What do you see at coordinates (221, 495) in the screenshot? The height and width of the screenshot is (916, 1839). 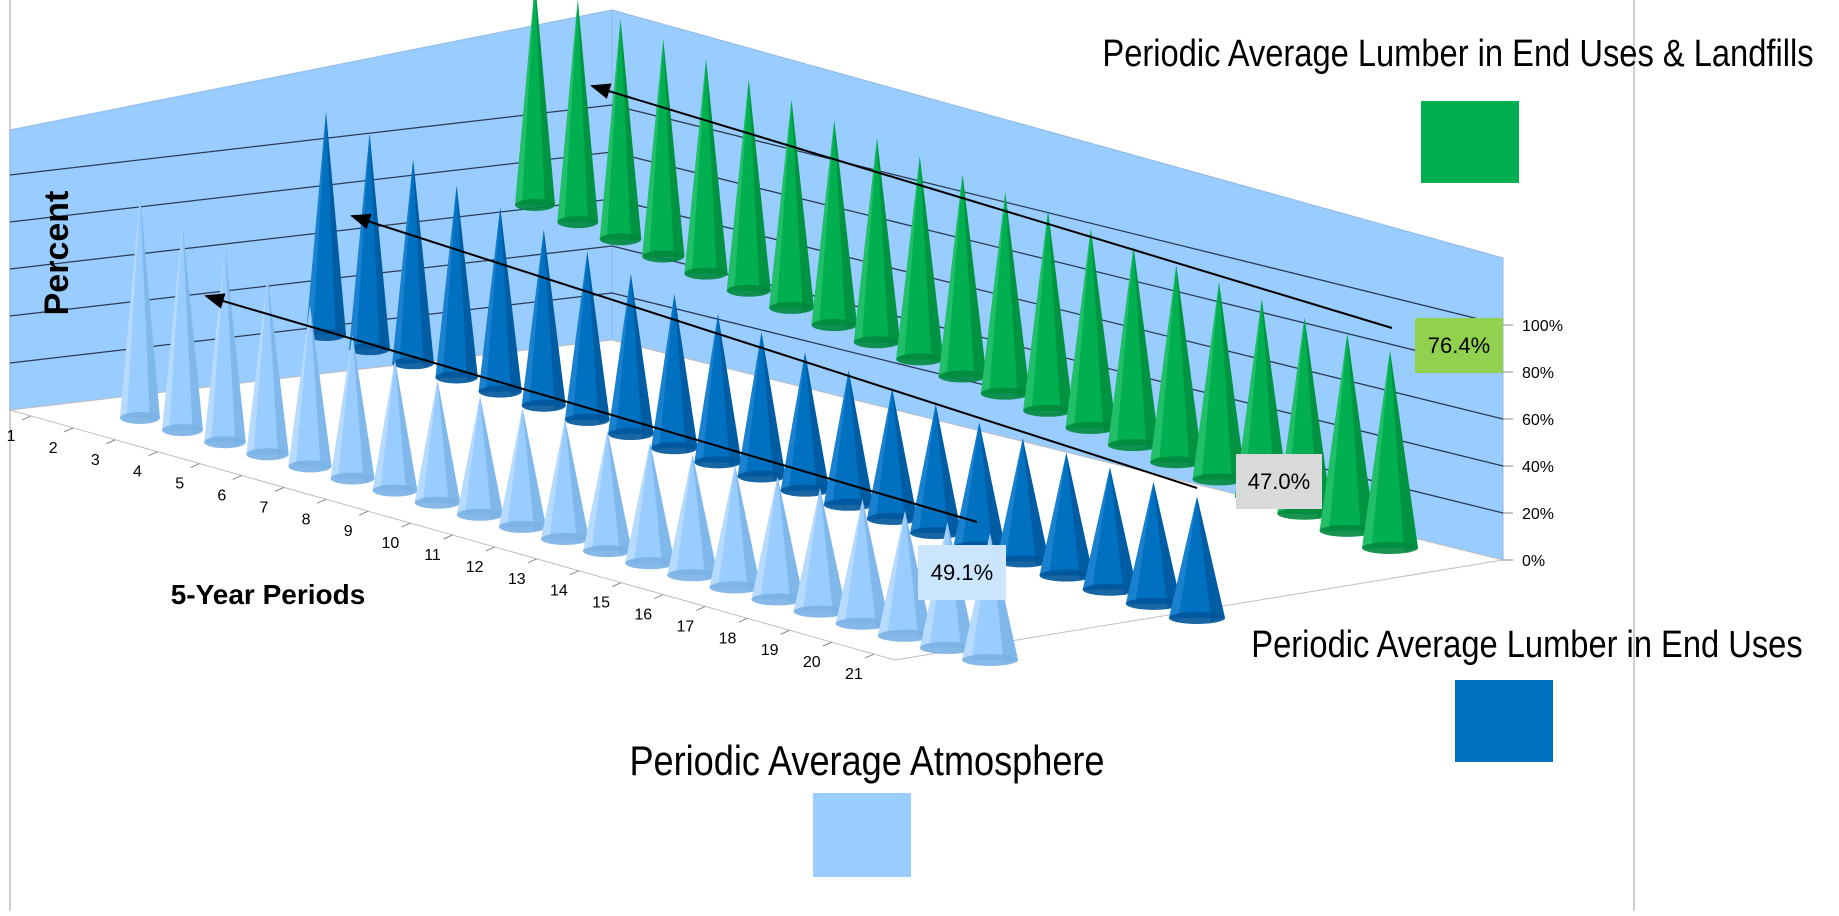 I see `x-tick-label: 6` at bounding box center [221, 495].